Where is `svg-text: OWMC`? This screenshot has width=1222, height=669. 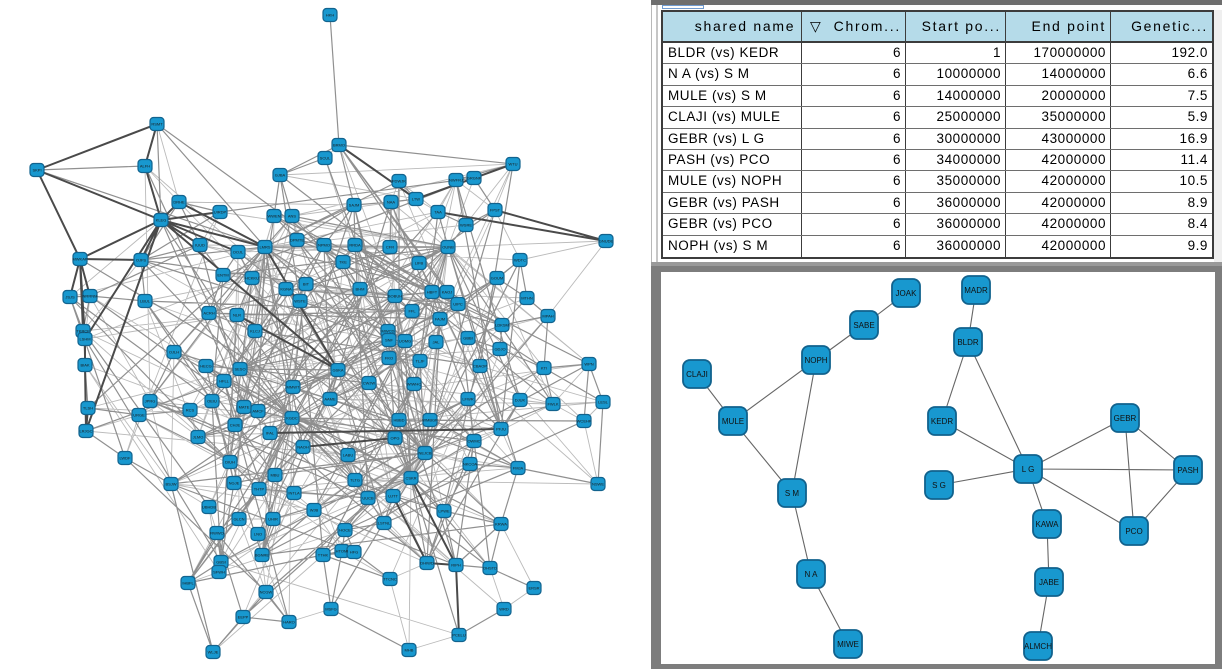
svg-text: OWMC is located at coordinates (473, 441).